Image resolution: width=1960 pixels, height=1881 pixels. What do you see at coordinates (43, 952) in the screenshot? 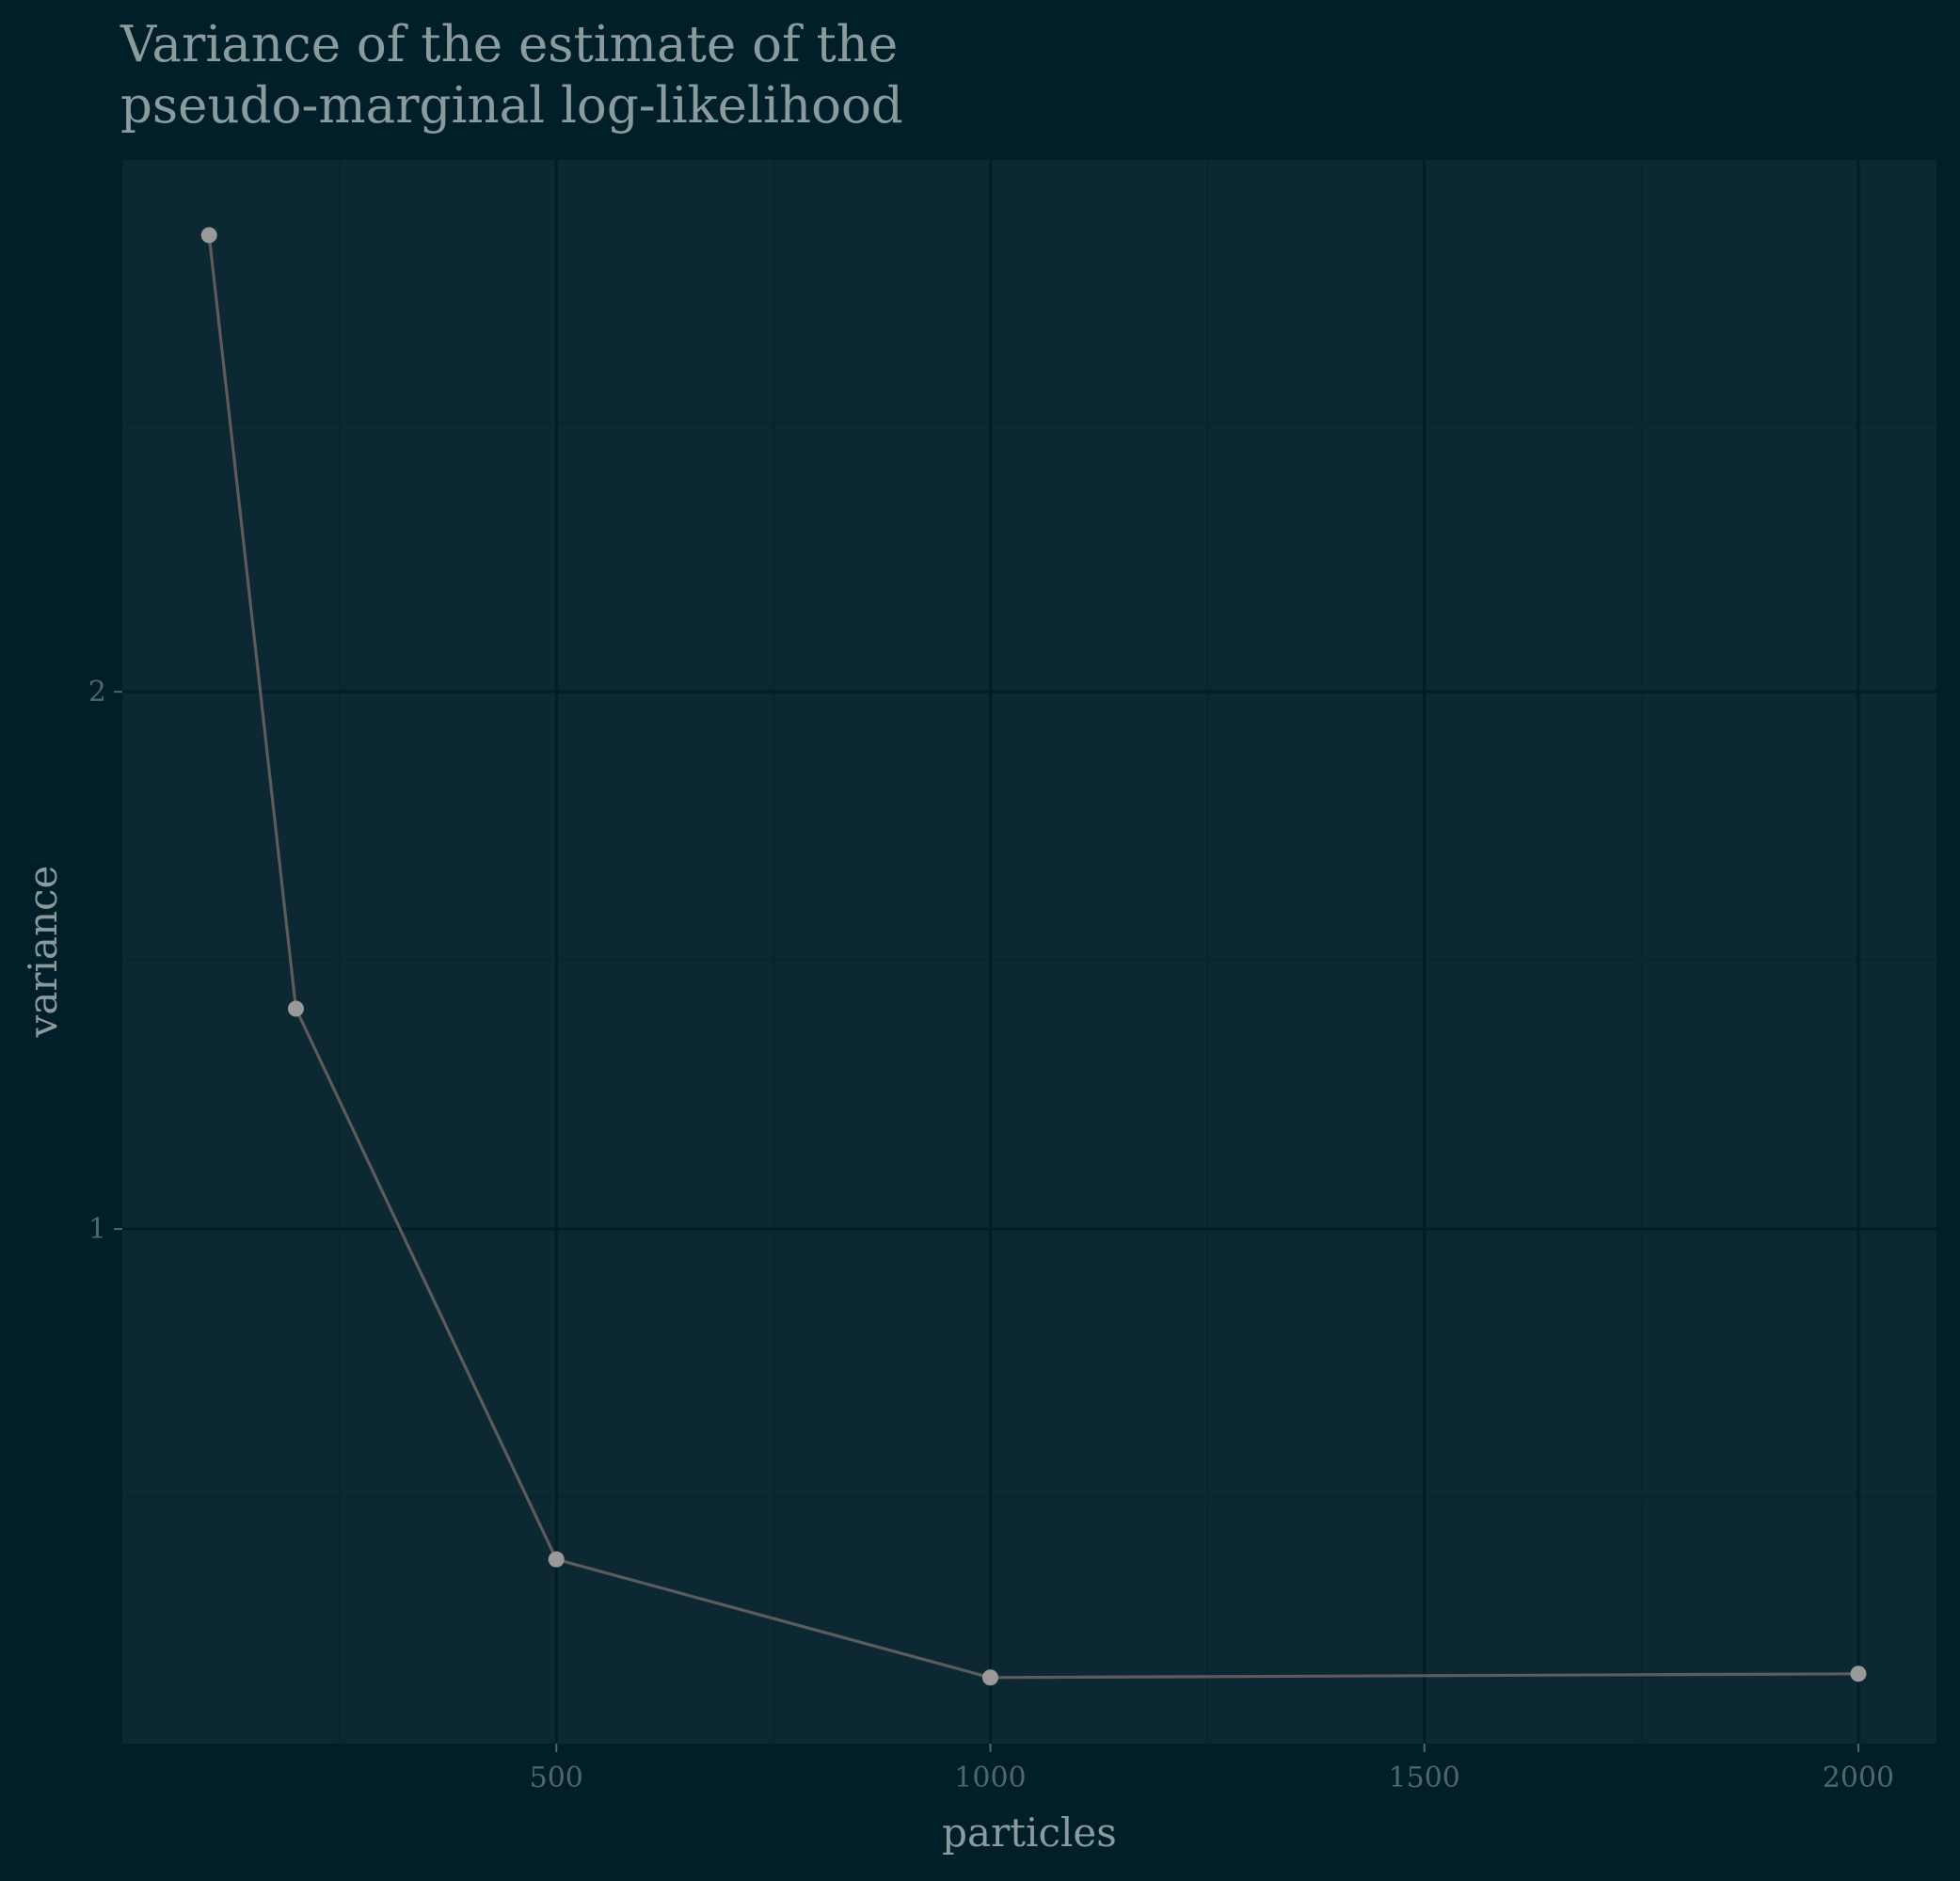
I see `y-axis-title: variance` at bounding box center [43, 952].